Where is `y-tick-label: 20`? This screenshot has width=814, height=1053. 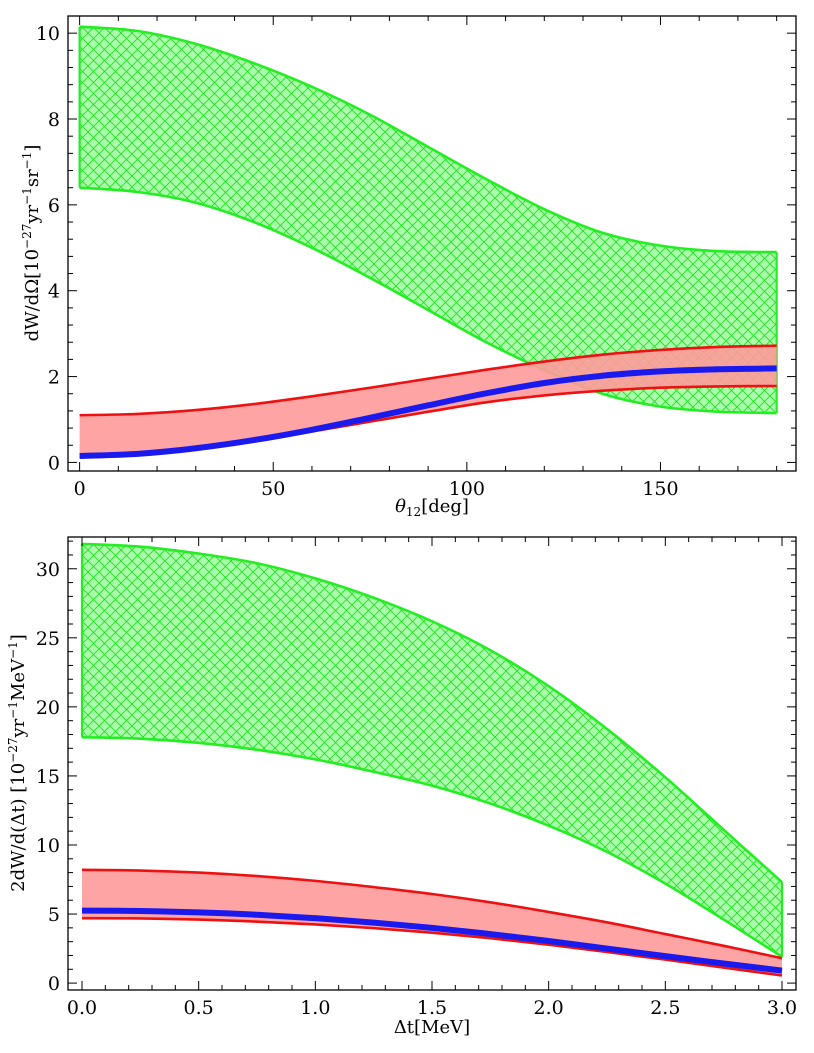
y-tick-label: 20 is located at coordinates (48, 708).